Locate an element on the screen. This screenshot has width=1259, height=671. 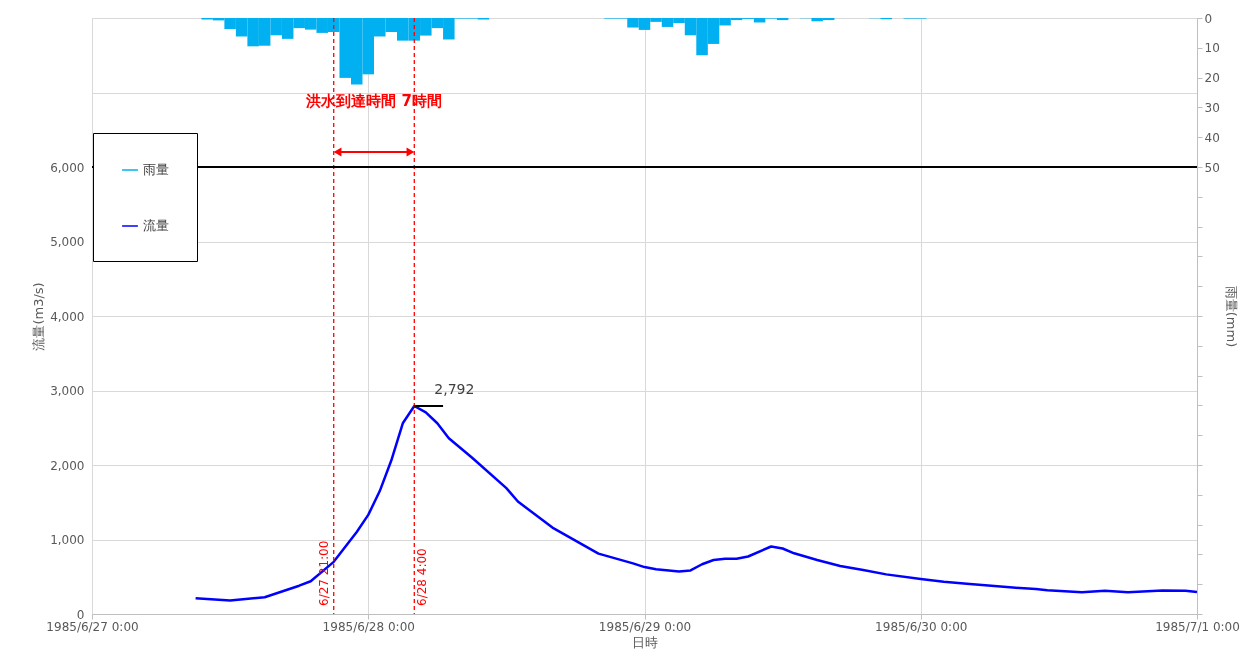
ref-line-label: 6/28 4:00 is located at coordinates (422, 577).